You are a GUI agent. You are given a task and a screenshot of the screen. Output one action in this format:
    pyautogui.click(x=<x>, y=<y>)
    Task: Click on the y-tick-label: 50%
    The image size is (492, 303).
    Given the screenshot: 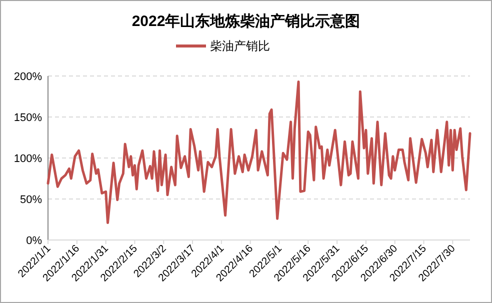 What is the action you would take?
    pyautogui.click(x=31, y=200)
    